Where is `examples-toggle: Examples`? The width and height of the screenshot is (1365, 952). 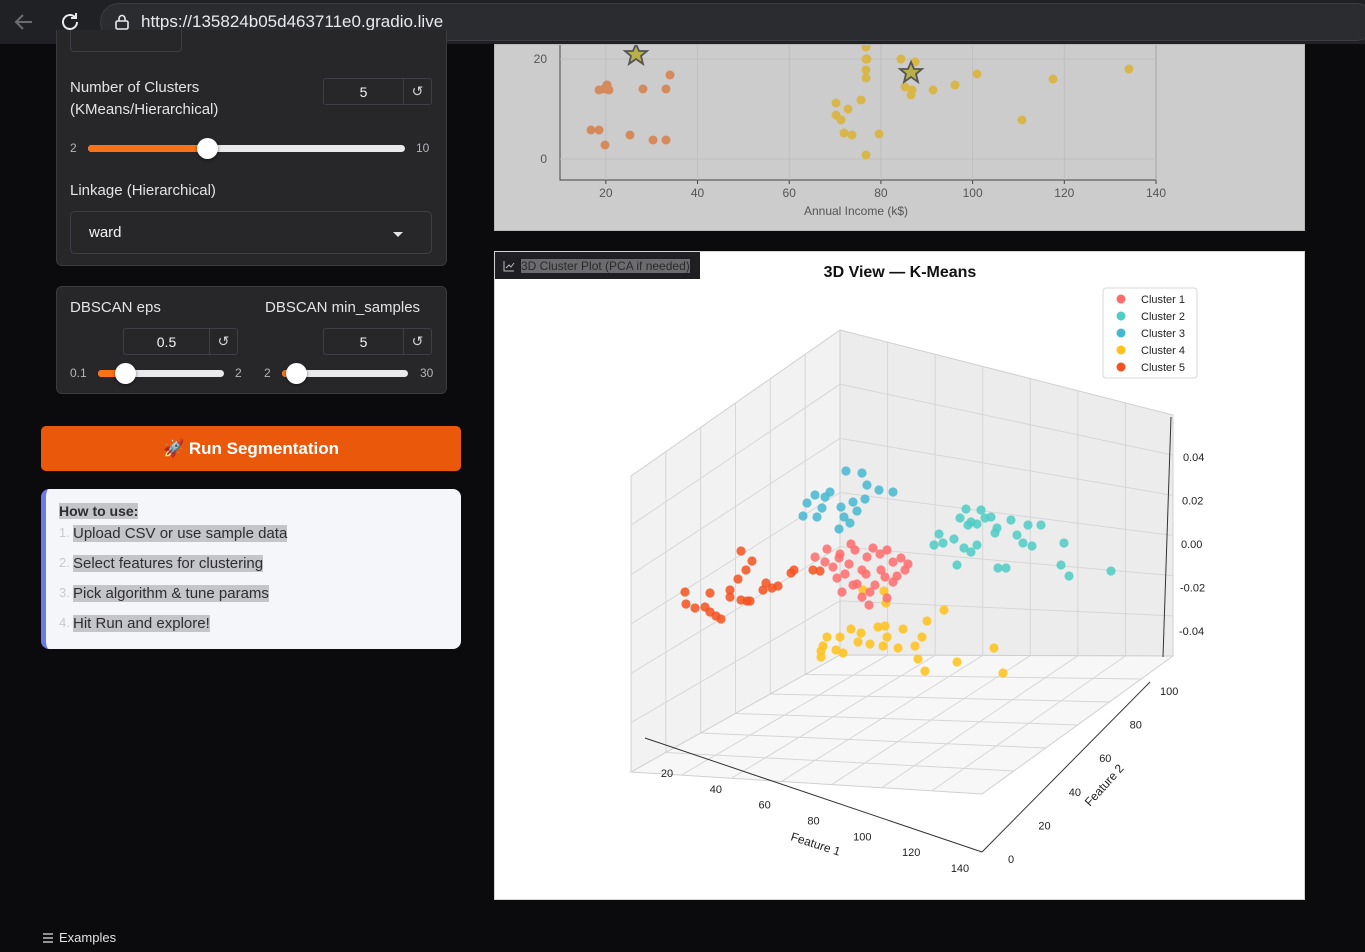 examples-toggle: Examples is located at coordinates (79, 937).